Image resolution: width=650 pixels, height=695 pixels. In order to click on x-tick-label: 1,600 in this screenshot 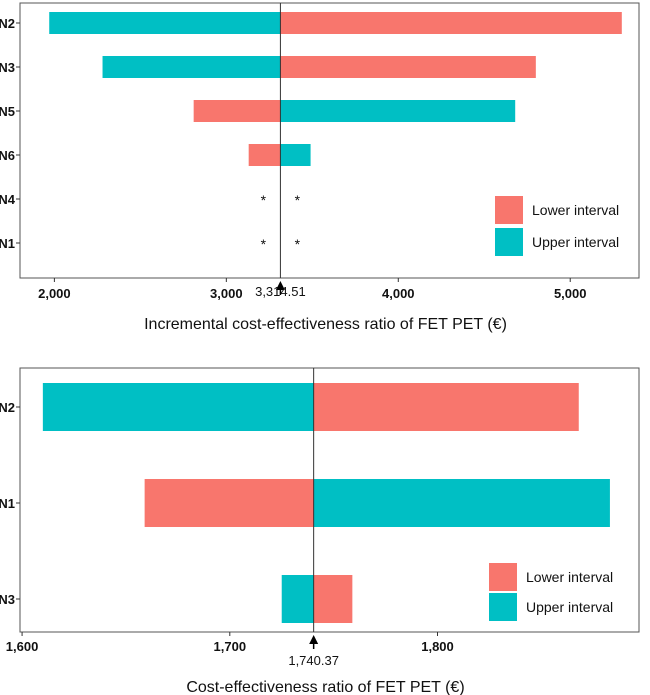, I will do `click(22, 646)`.